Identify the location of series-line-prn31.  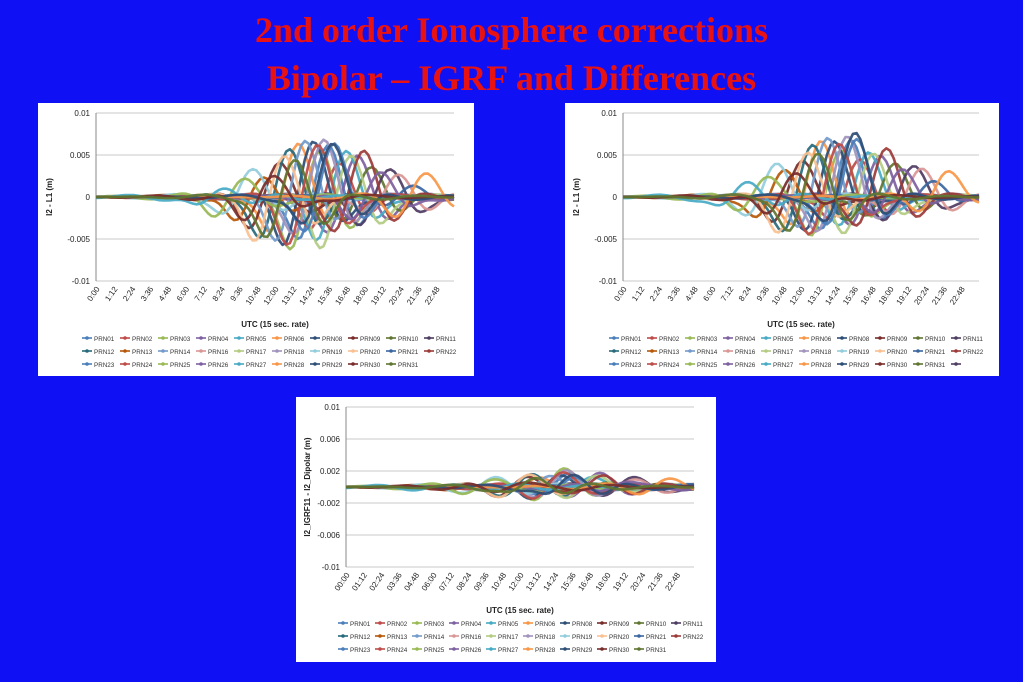
(800, 192).